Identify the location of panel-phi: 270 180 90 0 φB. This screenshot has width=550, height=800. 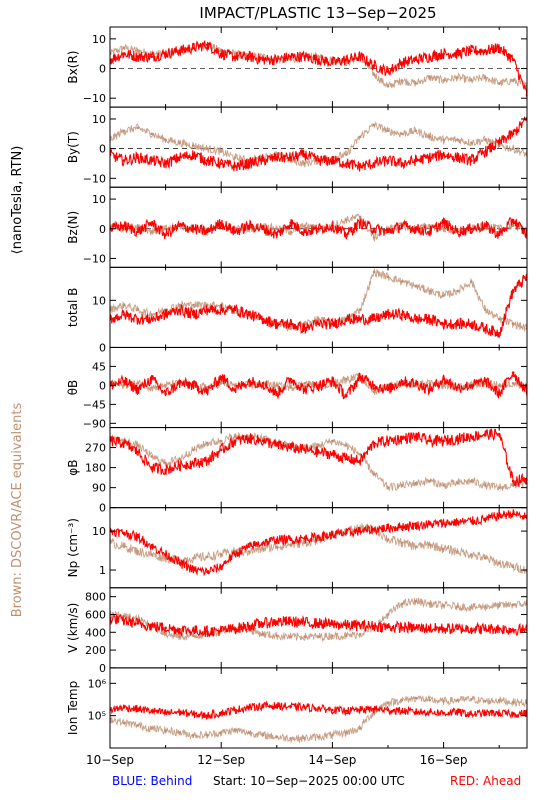
(297, 471).